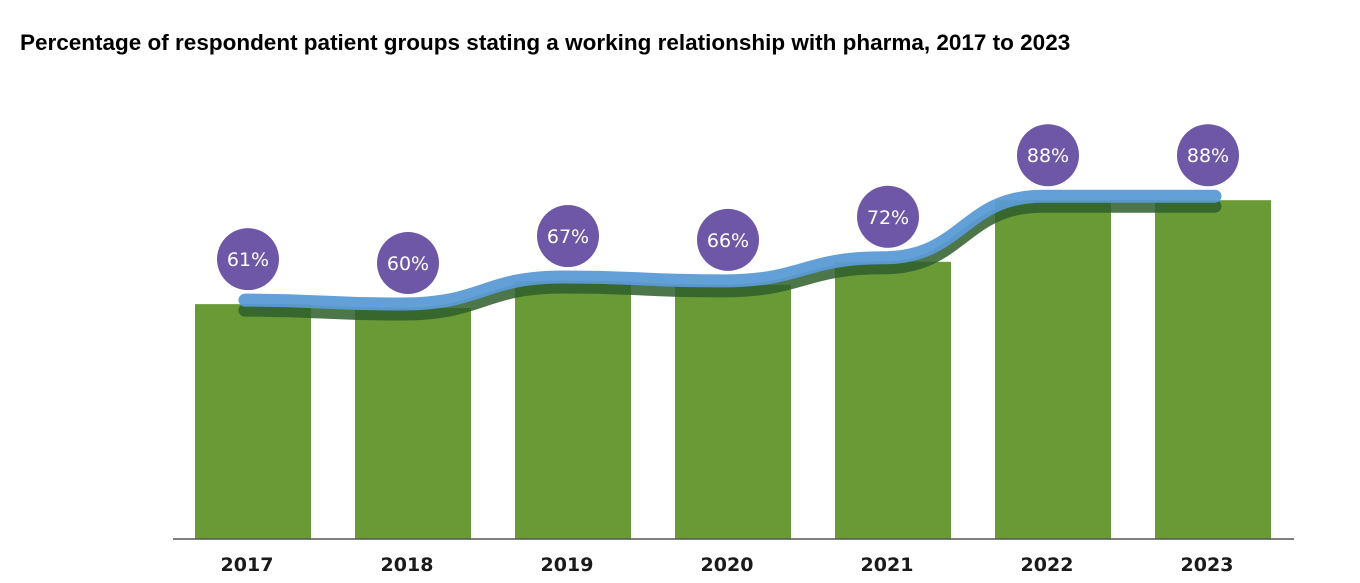 This screenshot has height=583, width=1360. What do you see at coordinates (573, 410) in the screenshot?
I see `bar-2019` at bounding box center [573, 410].